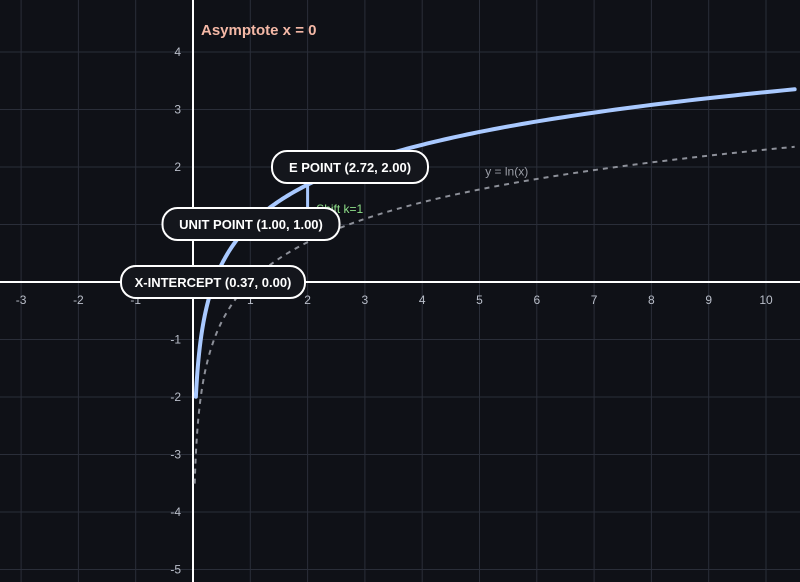  I want to click on x-tick-label: 3, so click(365, 300).